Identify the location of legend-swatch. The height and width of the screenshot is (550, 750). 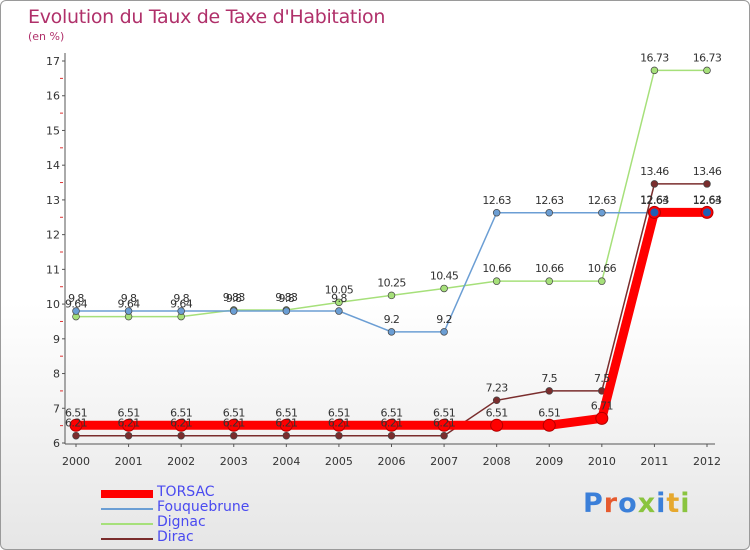
(127, 494).